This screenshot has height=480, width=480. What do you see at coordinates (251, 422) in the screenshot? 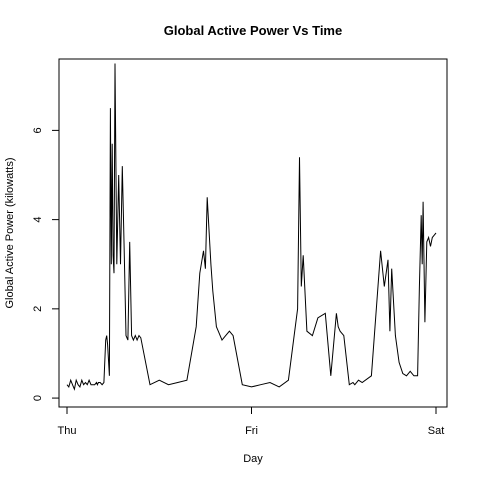
I see `x-axis: Thu Fri Sat` at bounding box center [251, 422].